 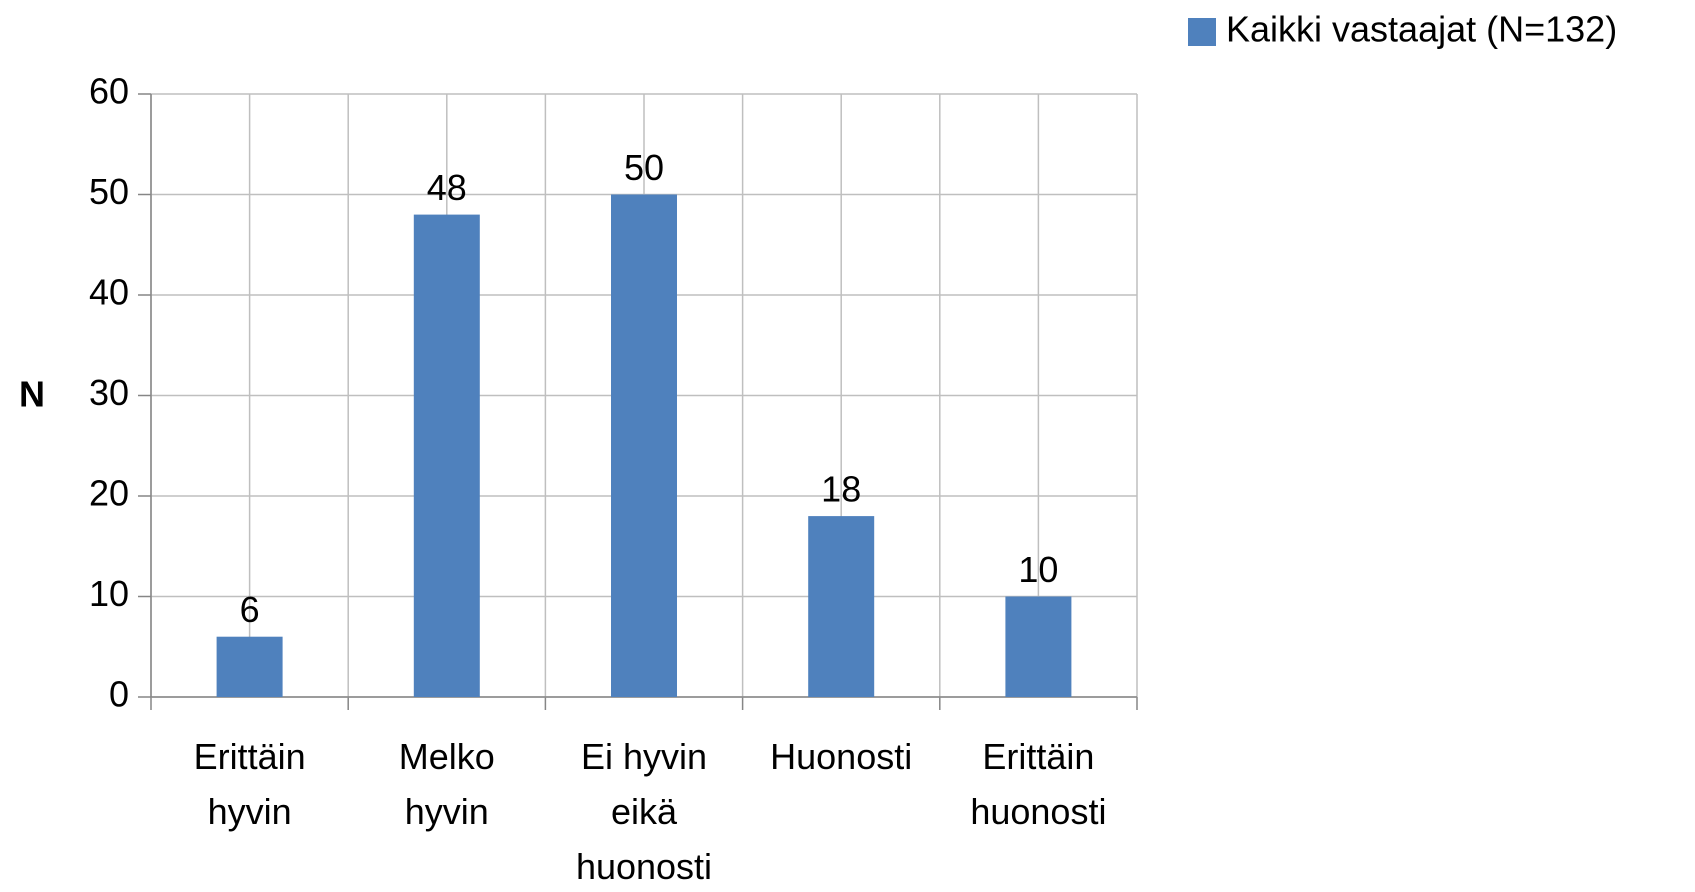 I want to click on y-tick-label: 50, so click(x=109, y=191).